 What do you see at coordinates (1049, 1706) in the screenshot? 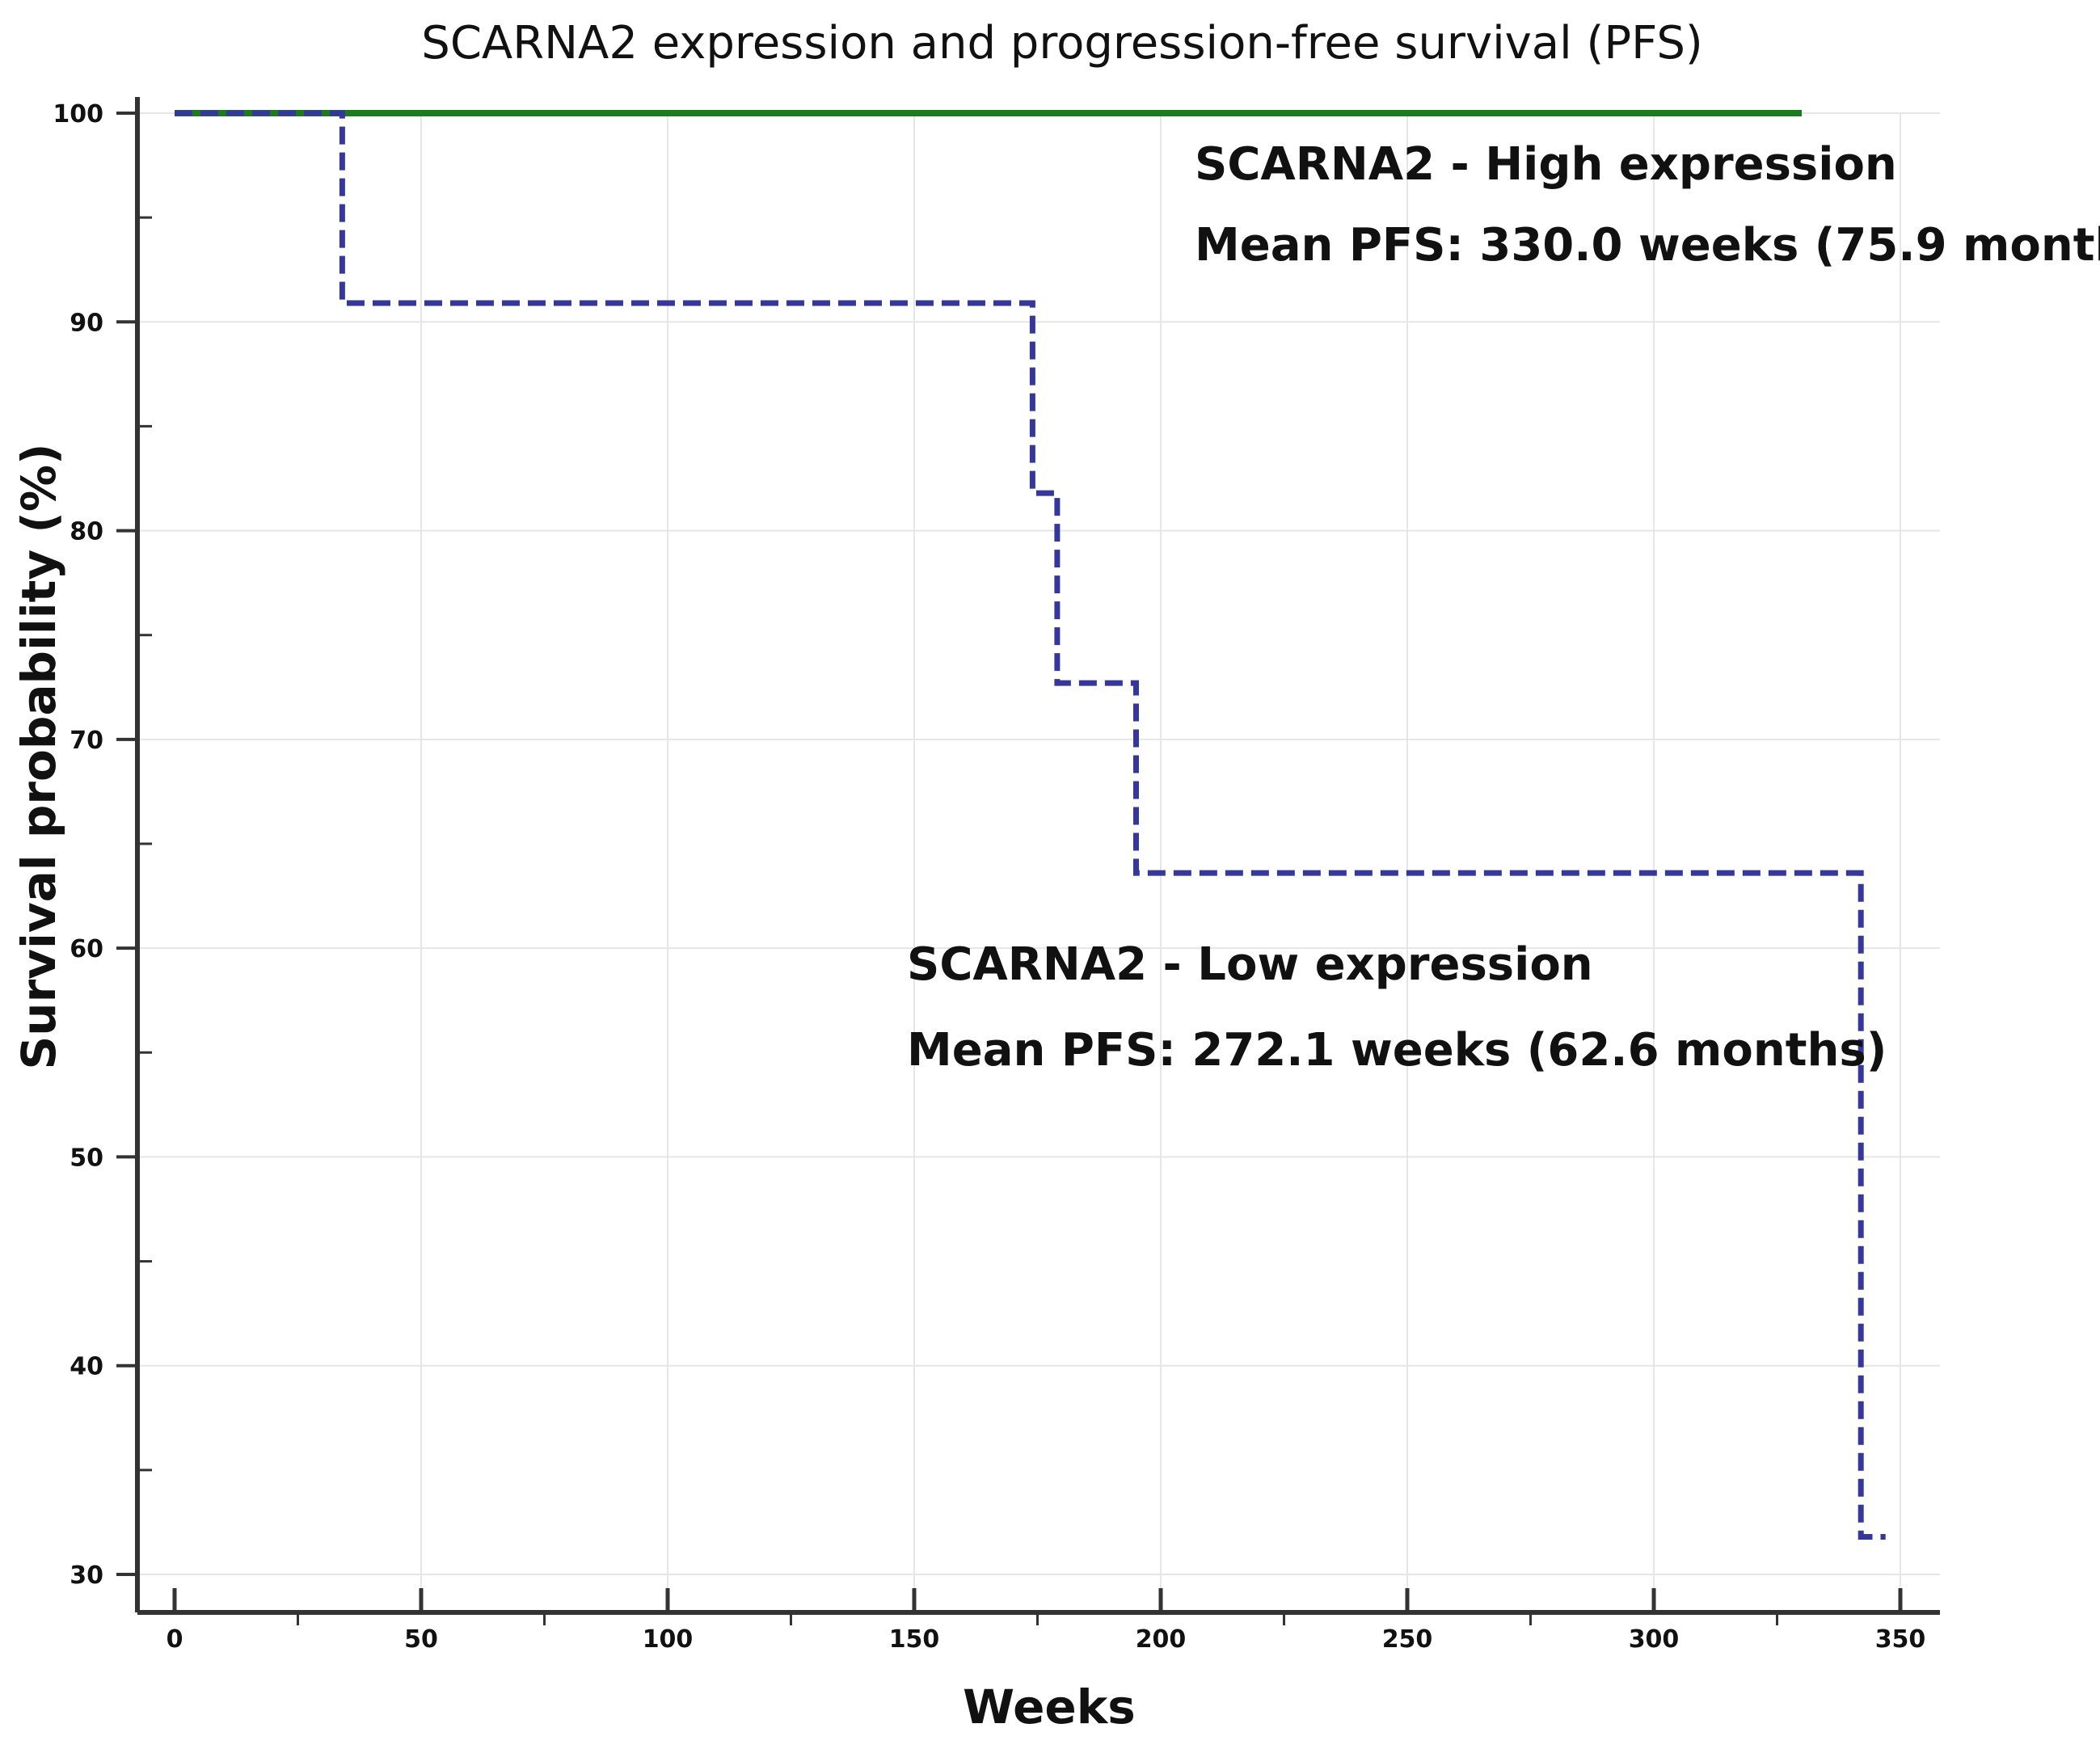
I see `x-axis-label: Weeks` at bounding box center [1049, 1706].